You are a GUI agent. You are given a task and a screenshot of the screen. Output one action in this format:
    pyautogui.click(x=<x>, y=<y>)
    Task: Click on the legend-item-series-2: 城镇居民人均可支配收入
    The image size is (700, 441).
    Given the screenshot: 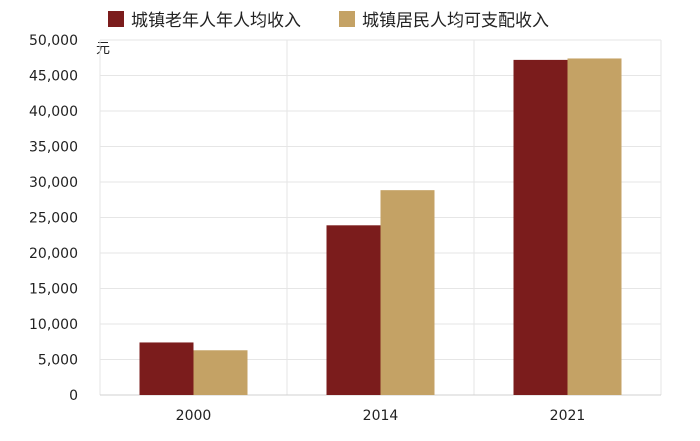 What is the action you would take?
    pyautogui.click(x=444, y=18)
    